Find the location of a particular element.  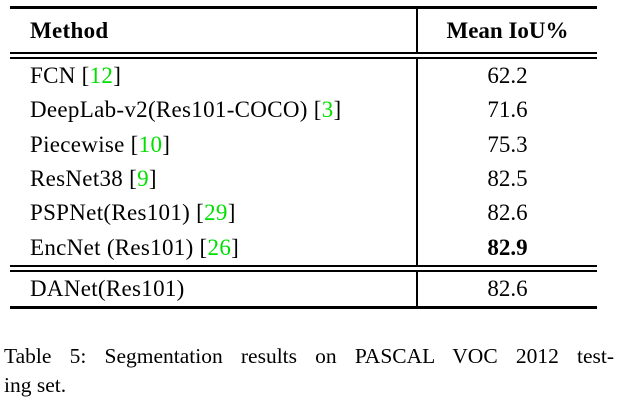

method-name: FCN is located at coordinates (53, 76).